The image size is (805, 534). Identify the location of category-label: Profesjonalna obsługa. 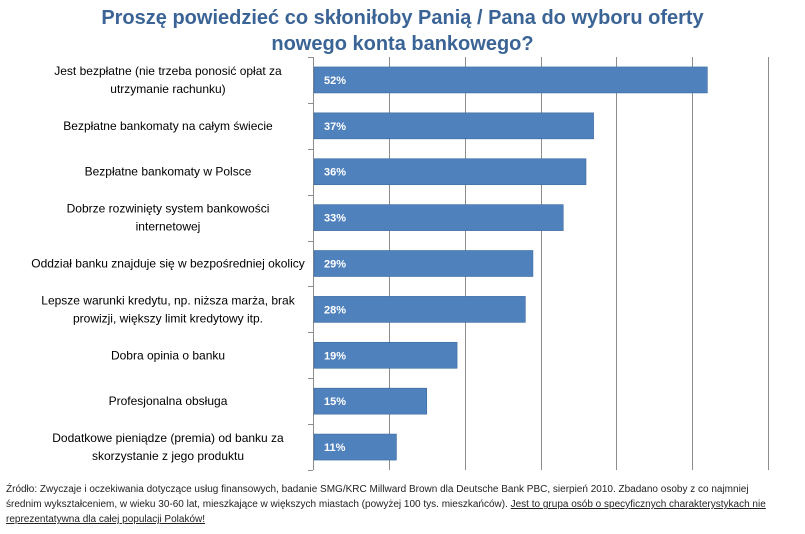
(168, 401).